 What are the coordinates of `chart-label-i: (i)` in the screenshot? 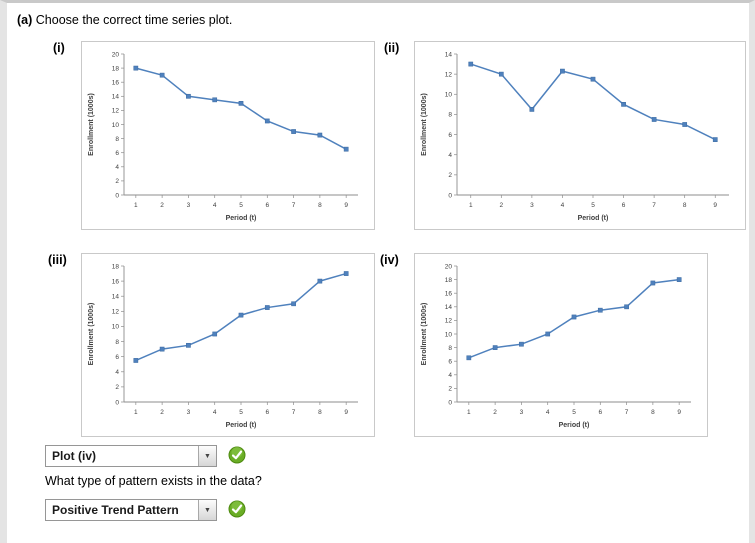 It's located at (59, 48).